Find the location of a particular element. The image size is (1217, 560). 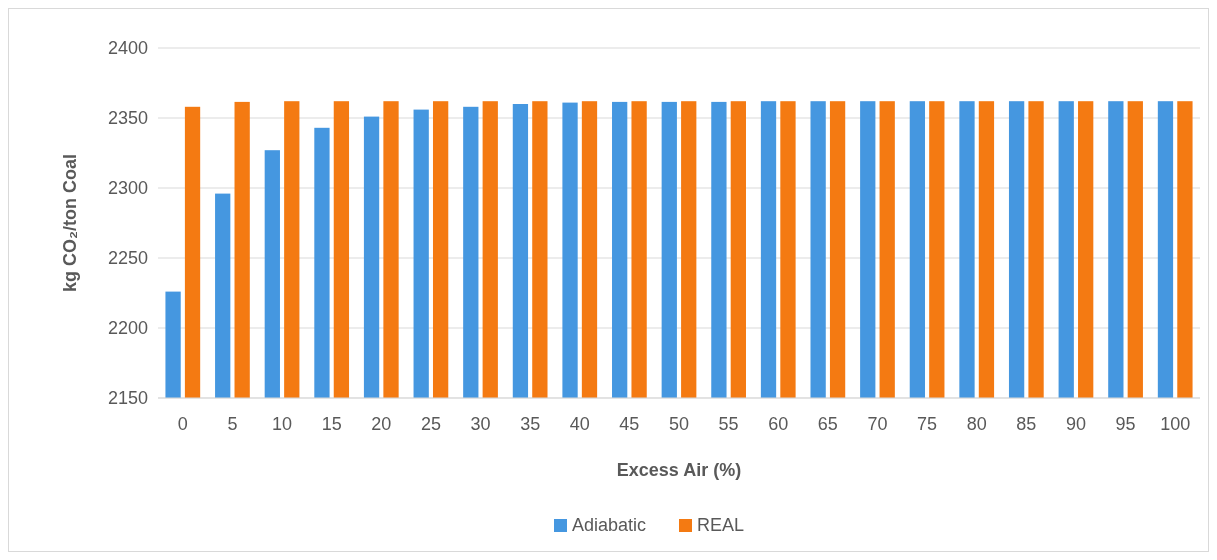

y-tick-label: 2200 is located at coordinates (127, 328).